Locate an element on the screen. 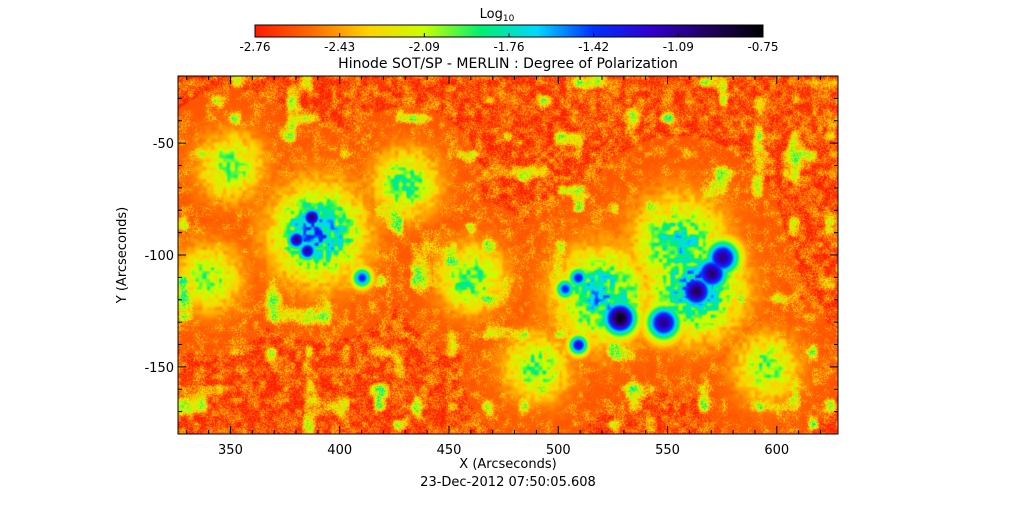 This screenshot has height=512, width=1016. colorbar-tick-label: -1.76 is located at coordinates (508, 47).